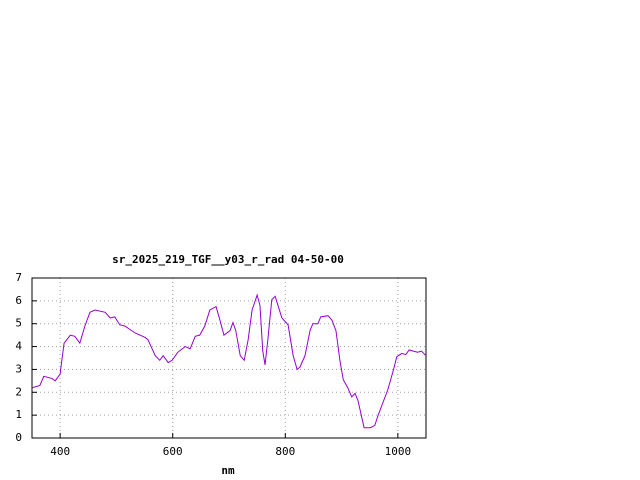 This screenshot has height=480, width=640. Describe the element at coordinates (18, 300) in the screenshot. I see `y-tick-label: 6` at that location.